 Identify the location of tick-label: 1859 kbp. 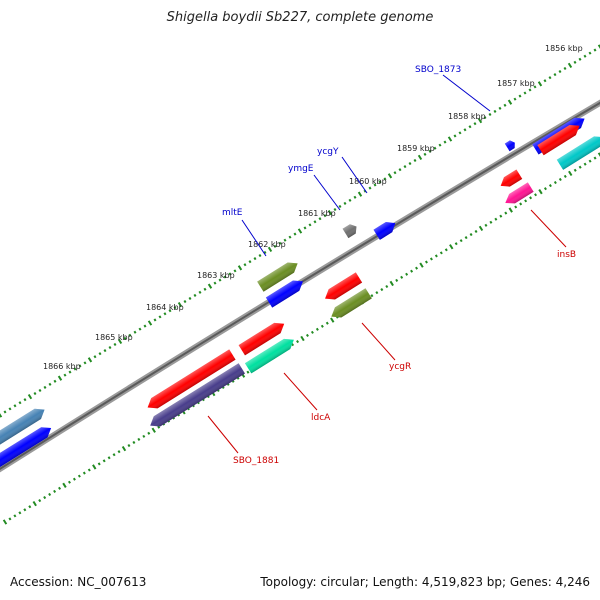
(416, 148).